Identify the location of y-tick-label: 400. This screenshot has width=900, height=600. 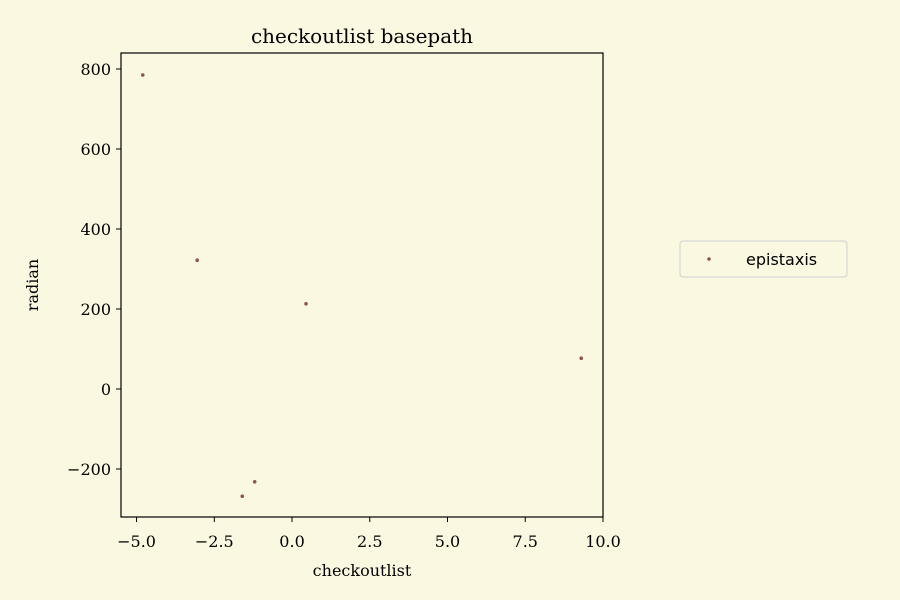
(95, 229).